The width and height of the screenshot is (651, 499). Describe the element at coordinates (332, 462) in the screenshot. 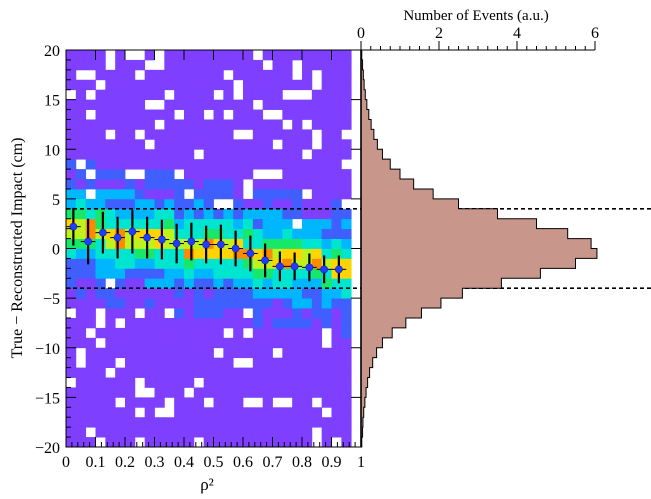

I see `x-tick-label: 0.9` at that location.